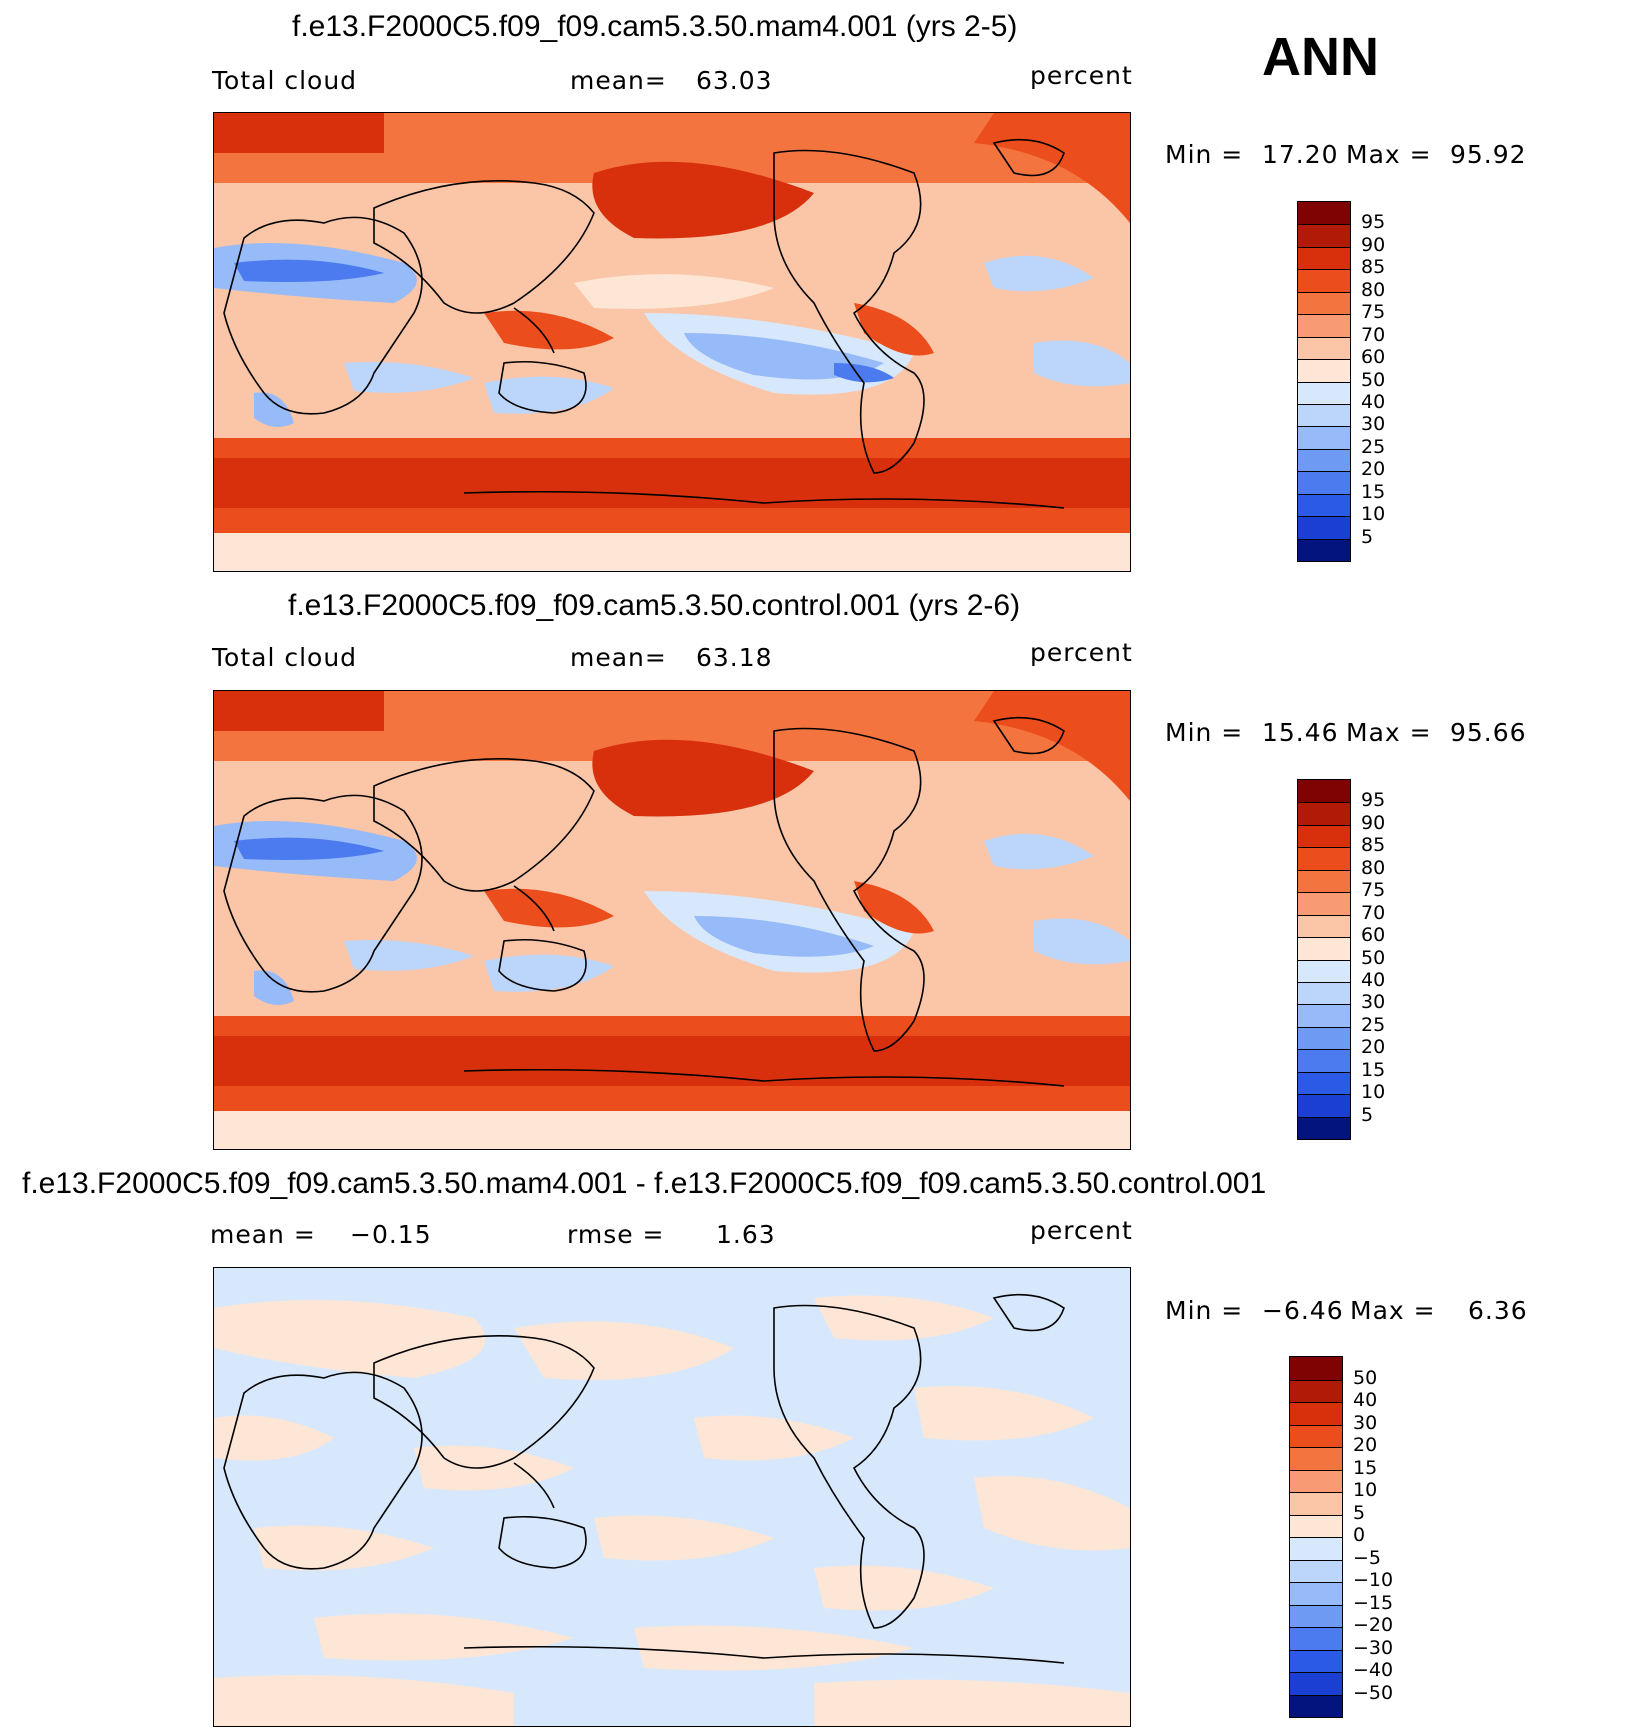 The image size is (1630, 1735). Describe the element at coordinates (616, 1234) in the screenshot. I see `panel3-rmse-label: rmse =` at that location.